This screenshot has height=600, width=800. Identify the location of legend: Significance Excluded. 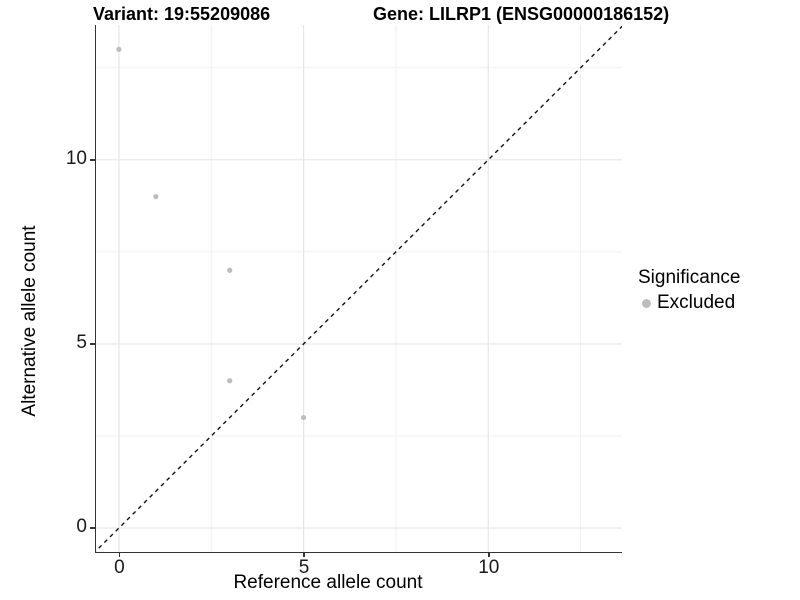
(689, 290).